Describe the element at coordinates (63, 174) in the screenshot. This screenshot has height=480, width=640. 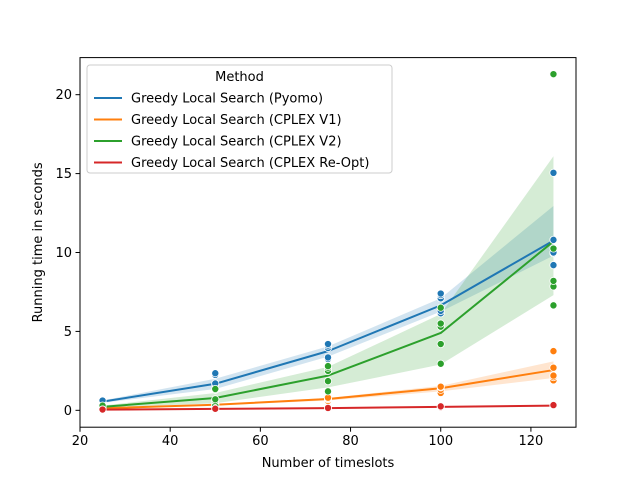
I see `y-tick-label-15: 15` at that location.